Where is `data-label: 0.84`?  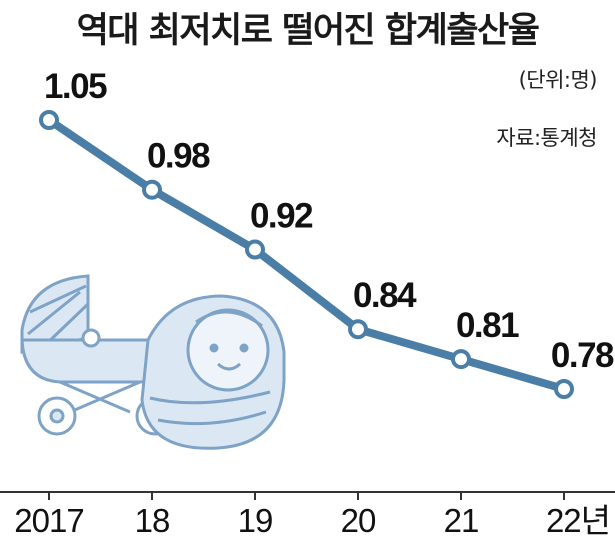
data-label: 0.84 is located at coordinates (385, 295).